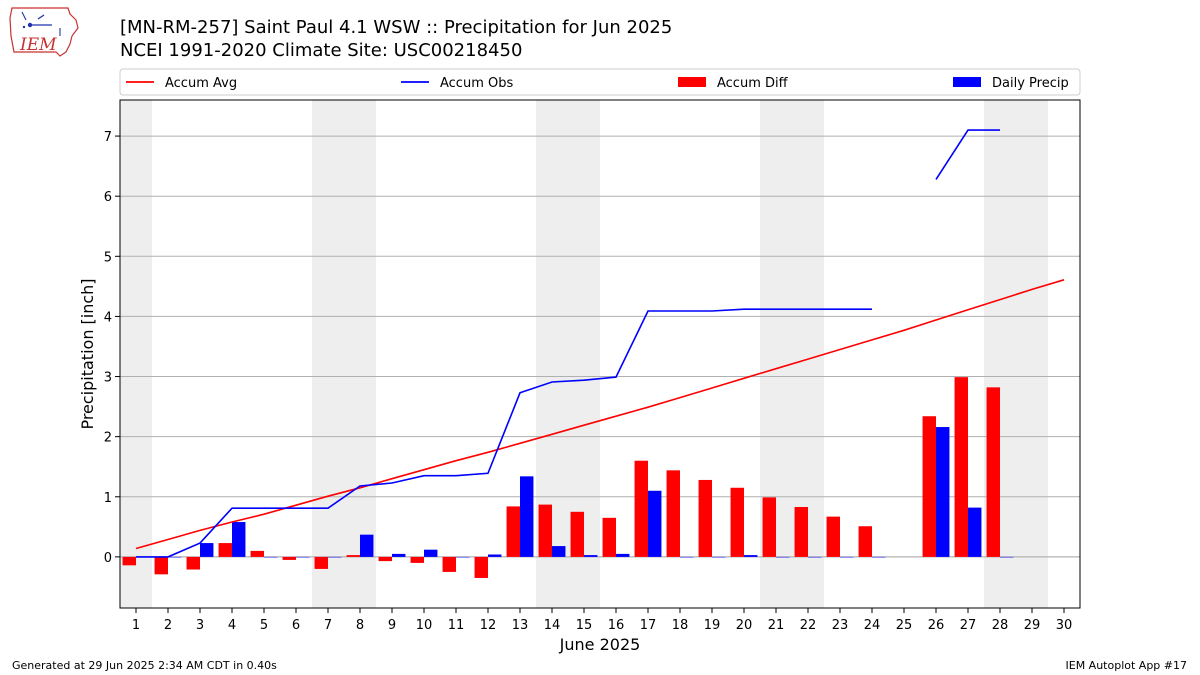 The width and height of the screenshot is (1200, 675). What do you see at coordinates (168, 625) in the screenshot?
I see `x-tick-label: 2` at bounding box center [168, 625].